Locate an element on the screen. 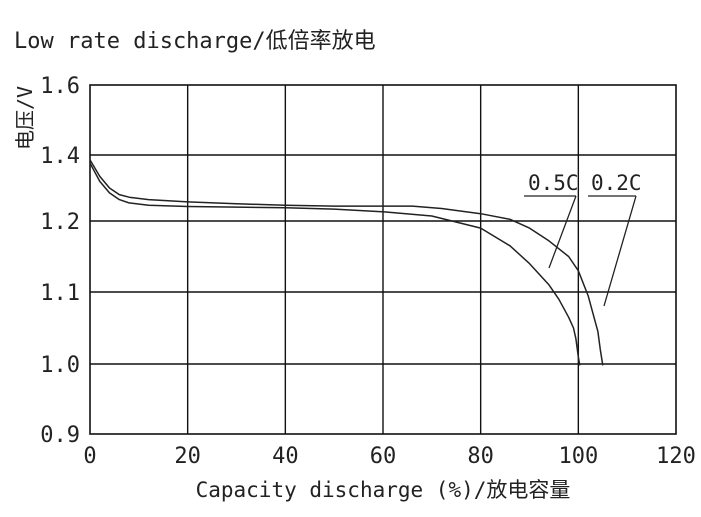 This screenshot has width=701, height=517. series-label: 0.5C is located at coordinates (553, 183).